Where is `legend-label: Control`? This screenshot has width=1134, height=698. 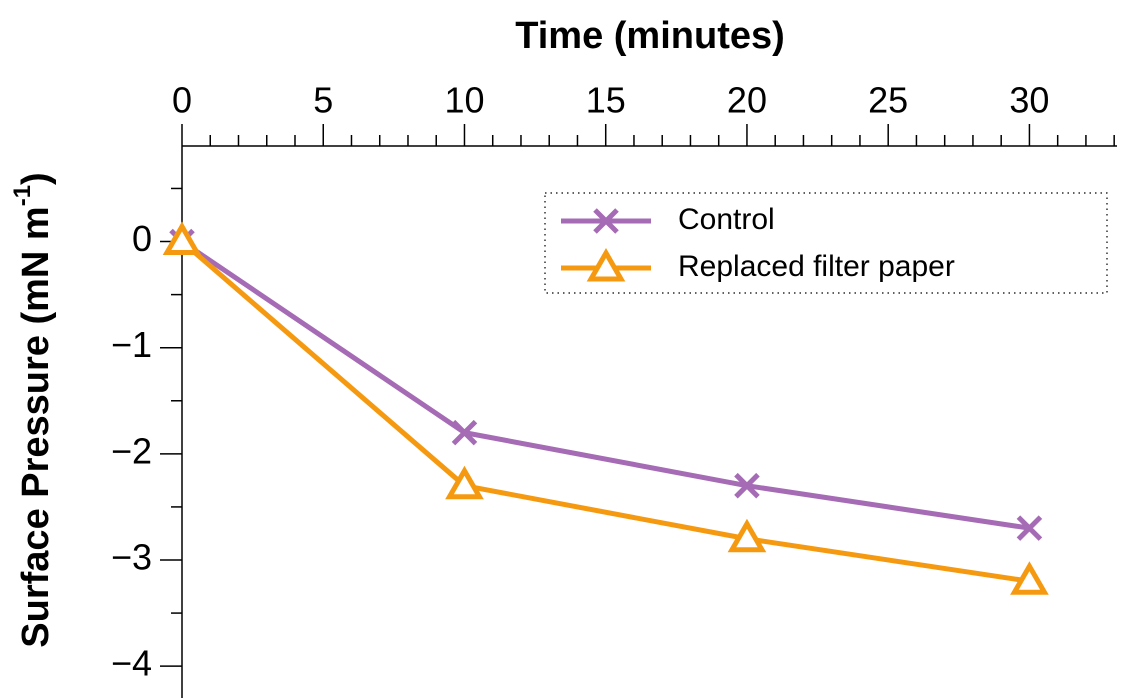 legend-label: Control is located at coordinates (726, 219).